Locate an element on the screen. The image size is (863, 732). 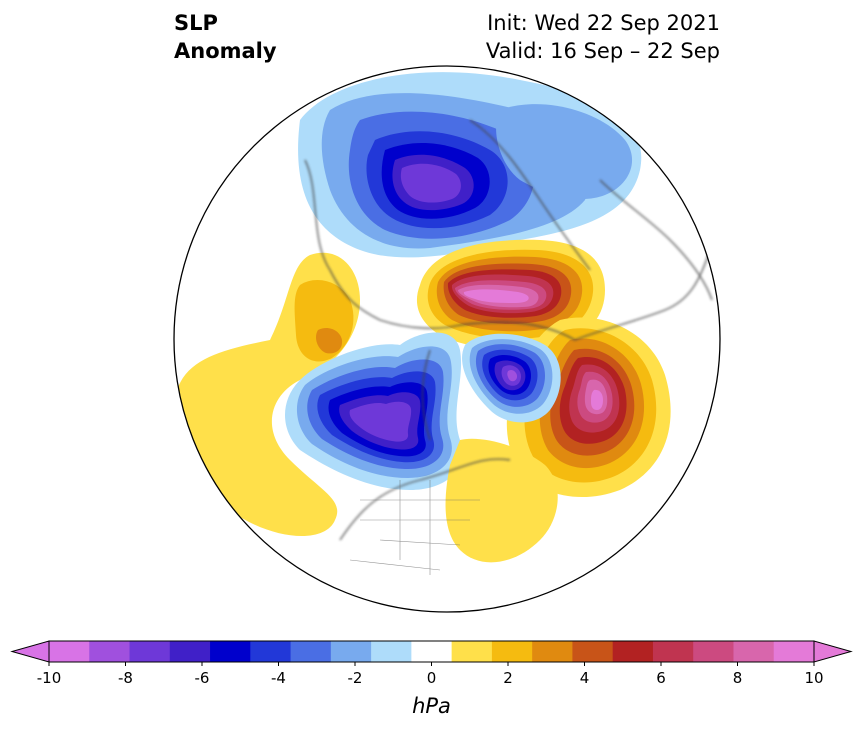
colorbar-tick-label: -4 is located at coordinates (278, 678).